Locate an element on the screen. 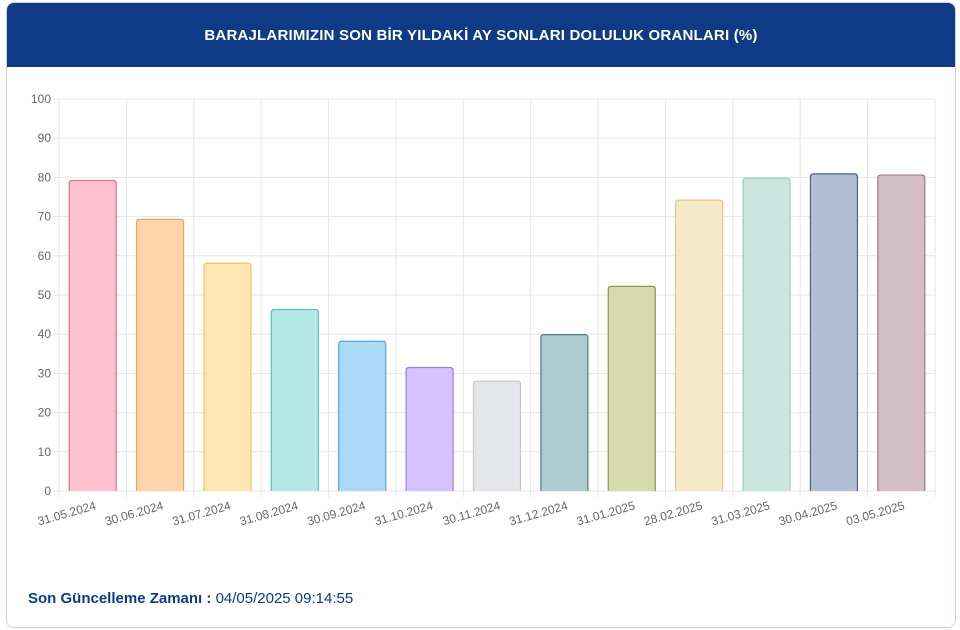 This screenshot has height=630, width=960. y-tick-label: 50 is located at coordinates (45, 295).